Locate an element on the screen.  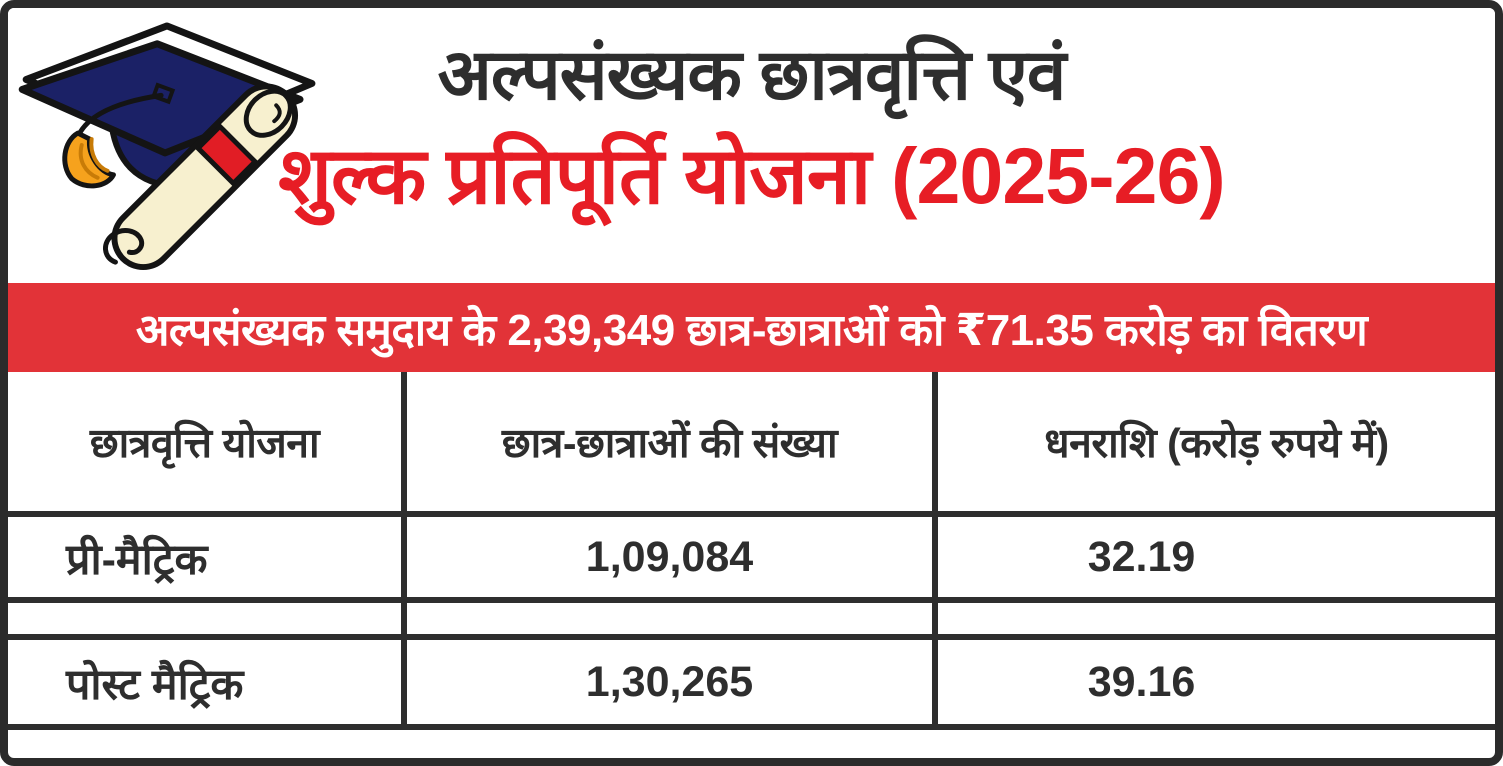
student-count: 1,30,265 is located at coordinates (672, 682).